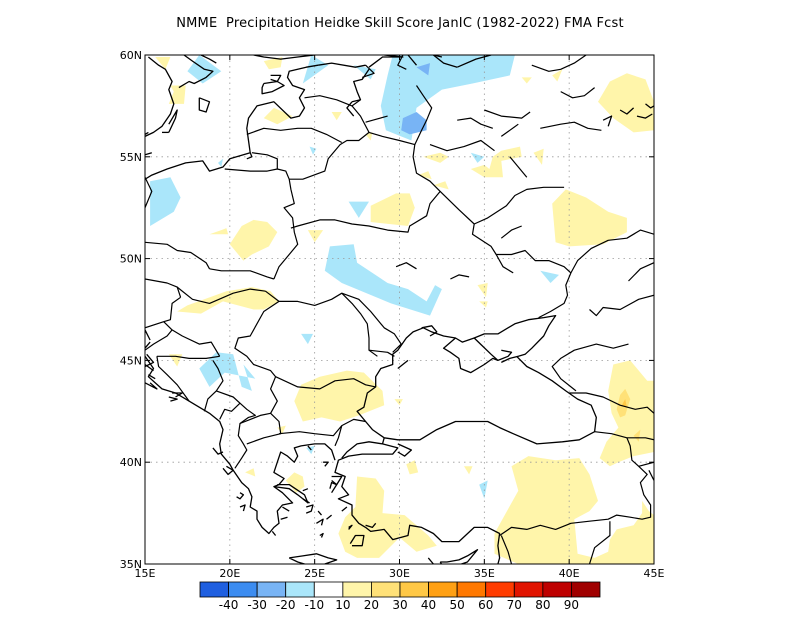 The height and width of the screenshot is (618, 800). I want to click on lat-label-55: 55N, so click(131, 157).